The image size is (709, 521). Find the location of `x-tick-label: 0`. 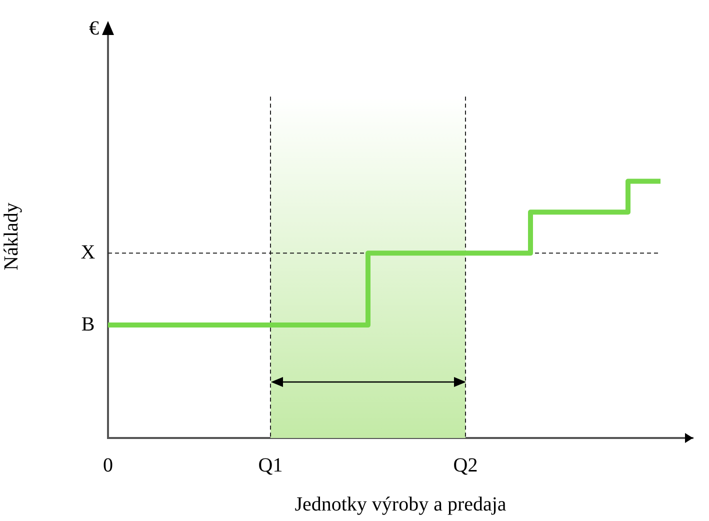

x-tick-label: 0 is located at coordinates (108, 465).